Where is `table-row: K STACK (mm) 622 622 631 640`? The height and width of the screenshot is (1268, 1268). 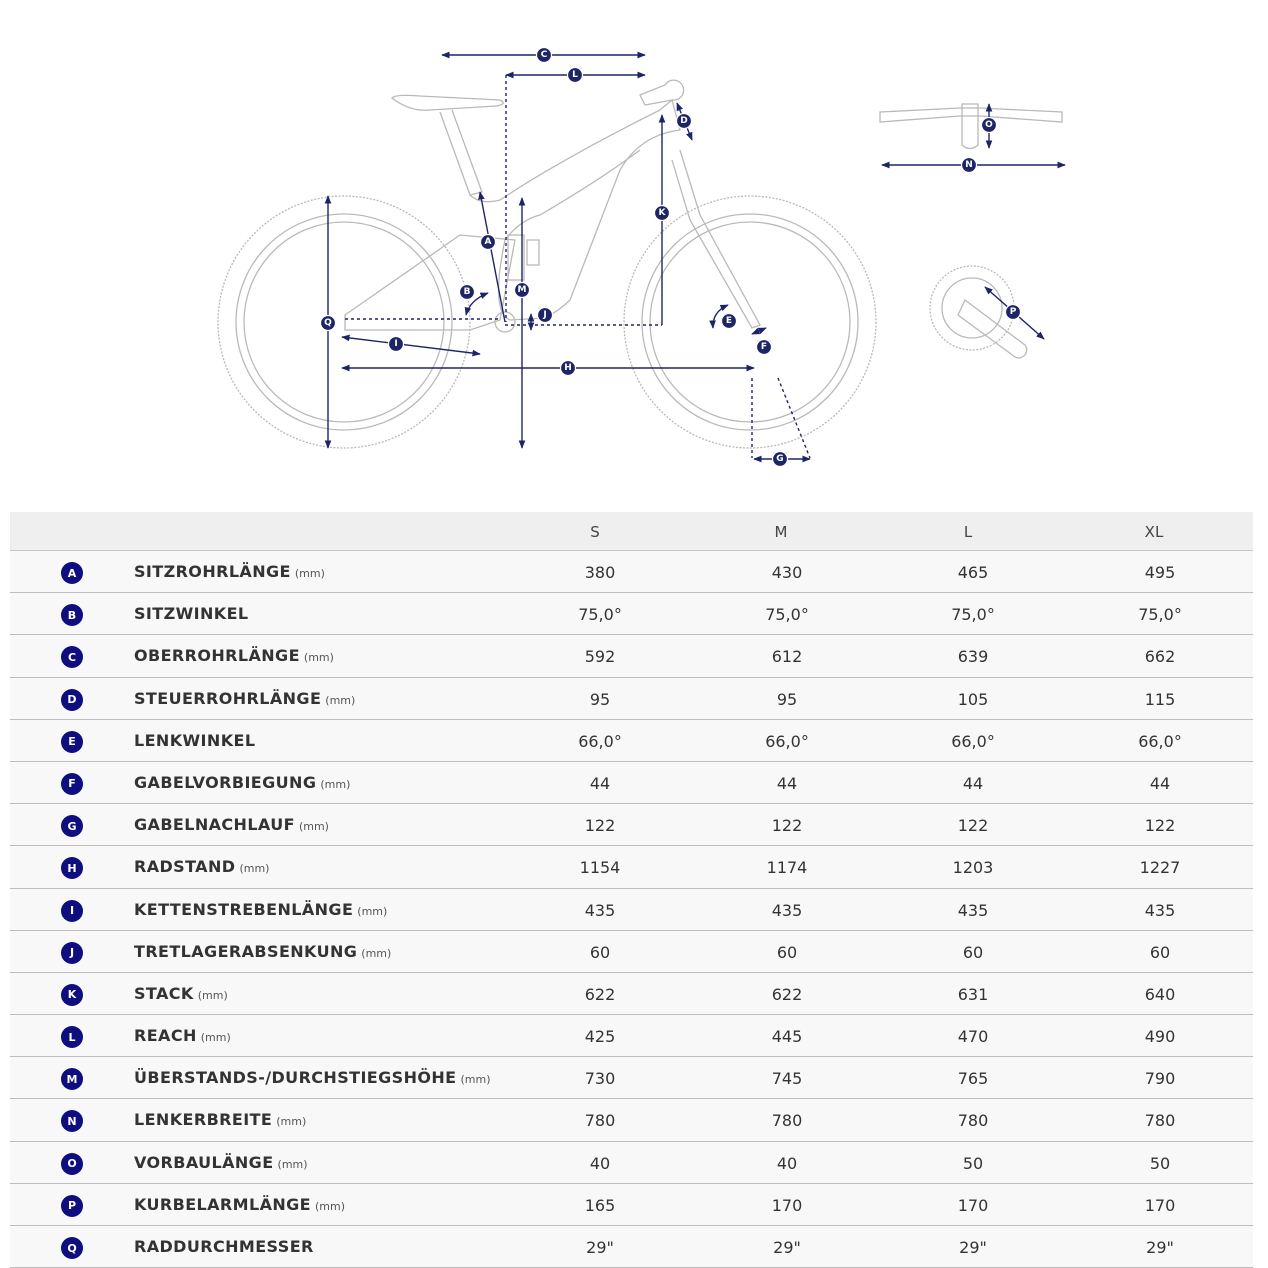
table-row: K STACK (mm) 622 622 631 640 is located at coordinates (631, 994).